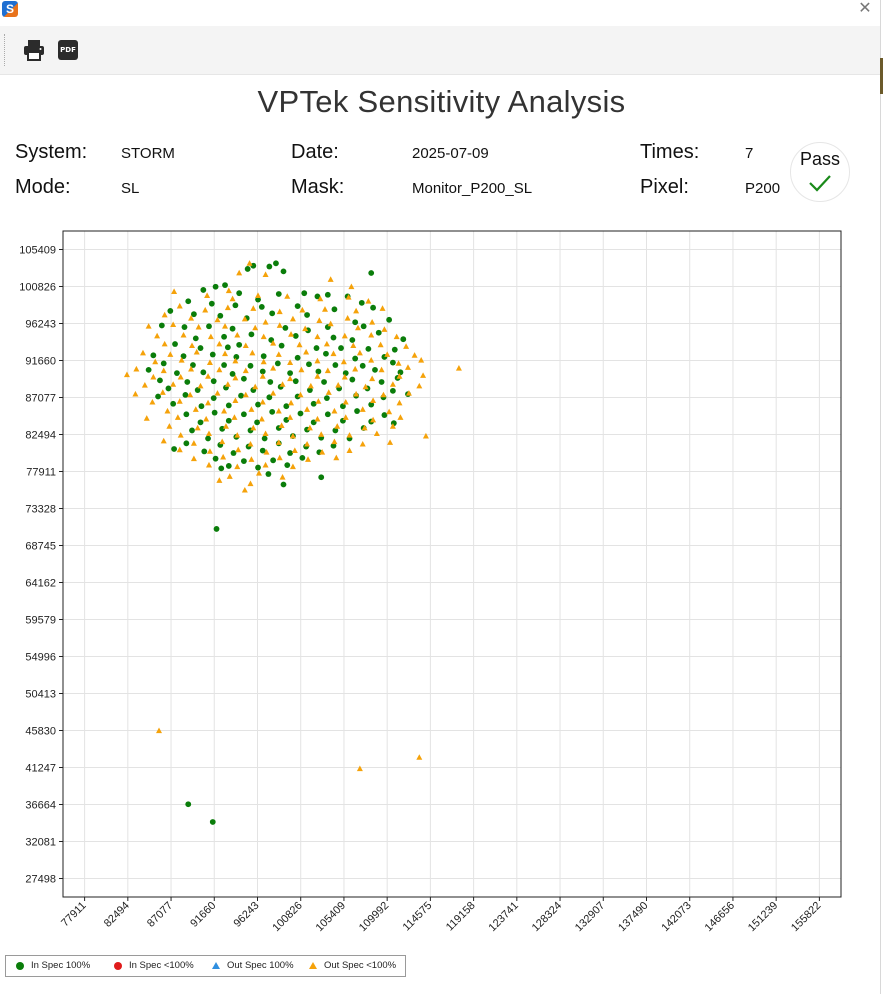  What do you see at coordinates (246, 915) in the screenshot?
I see `x-tick-label: 96243` at bounding box center [246, 915].